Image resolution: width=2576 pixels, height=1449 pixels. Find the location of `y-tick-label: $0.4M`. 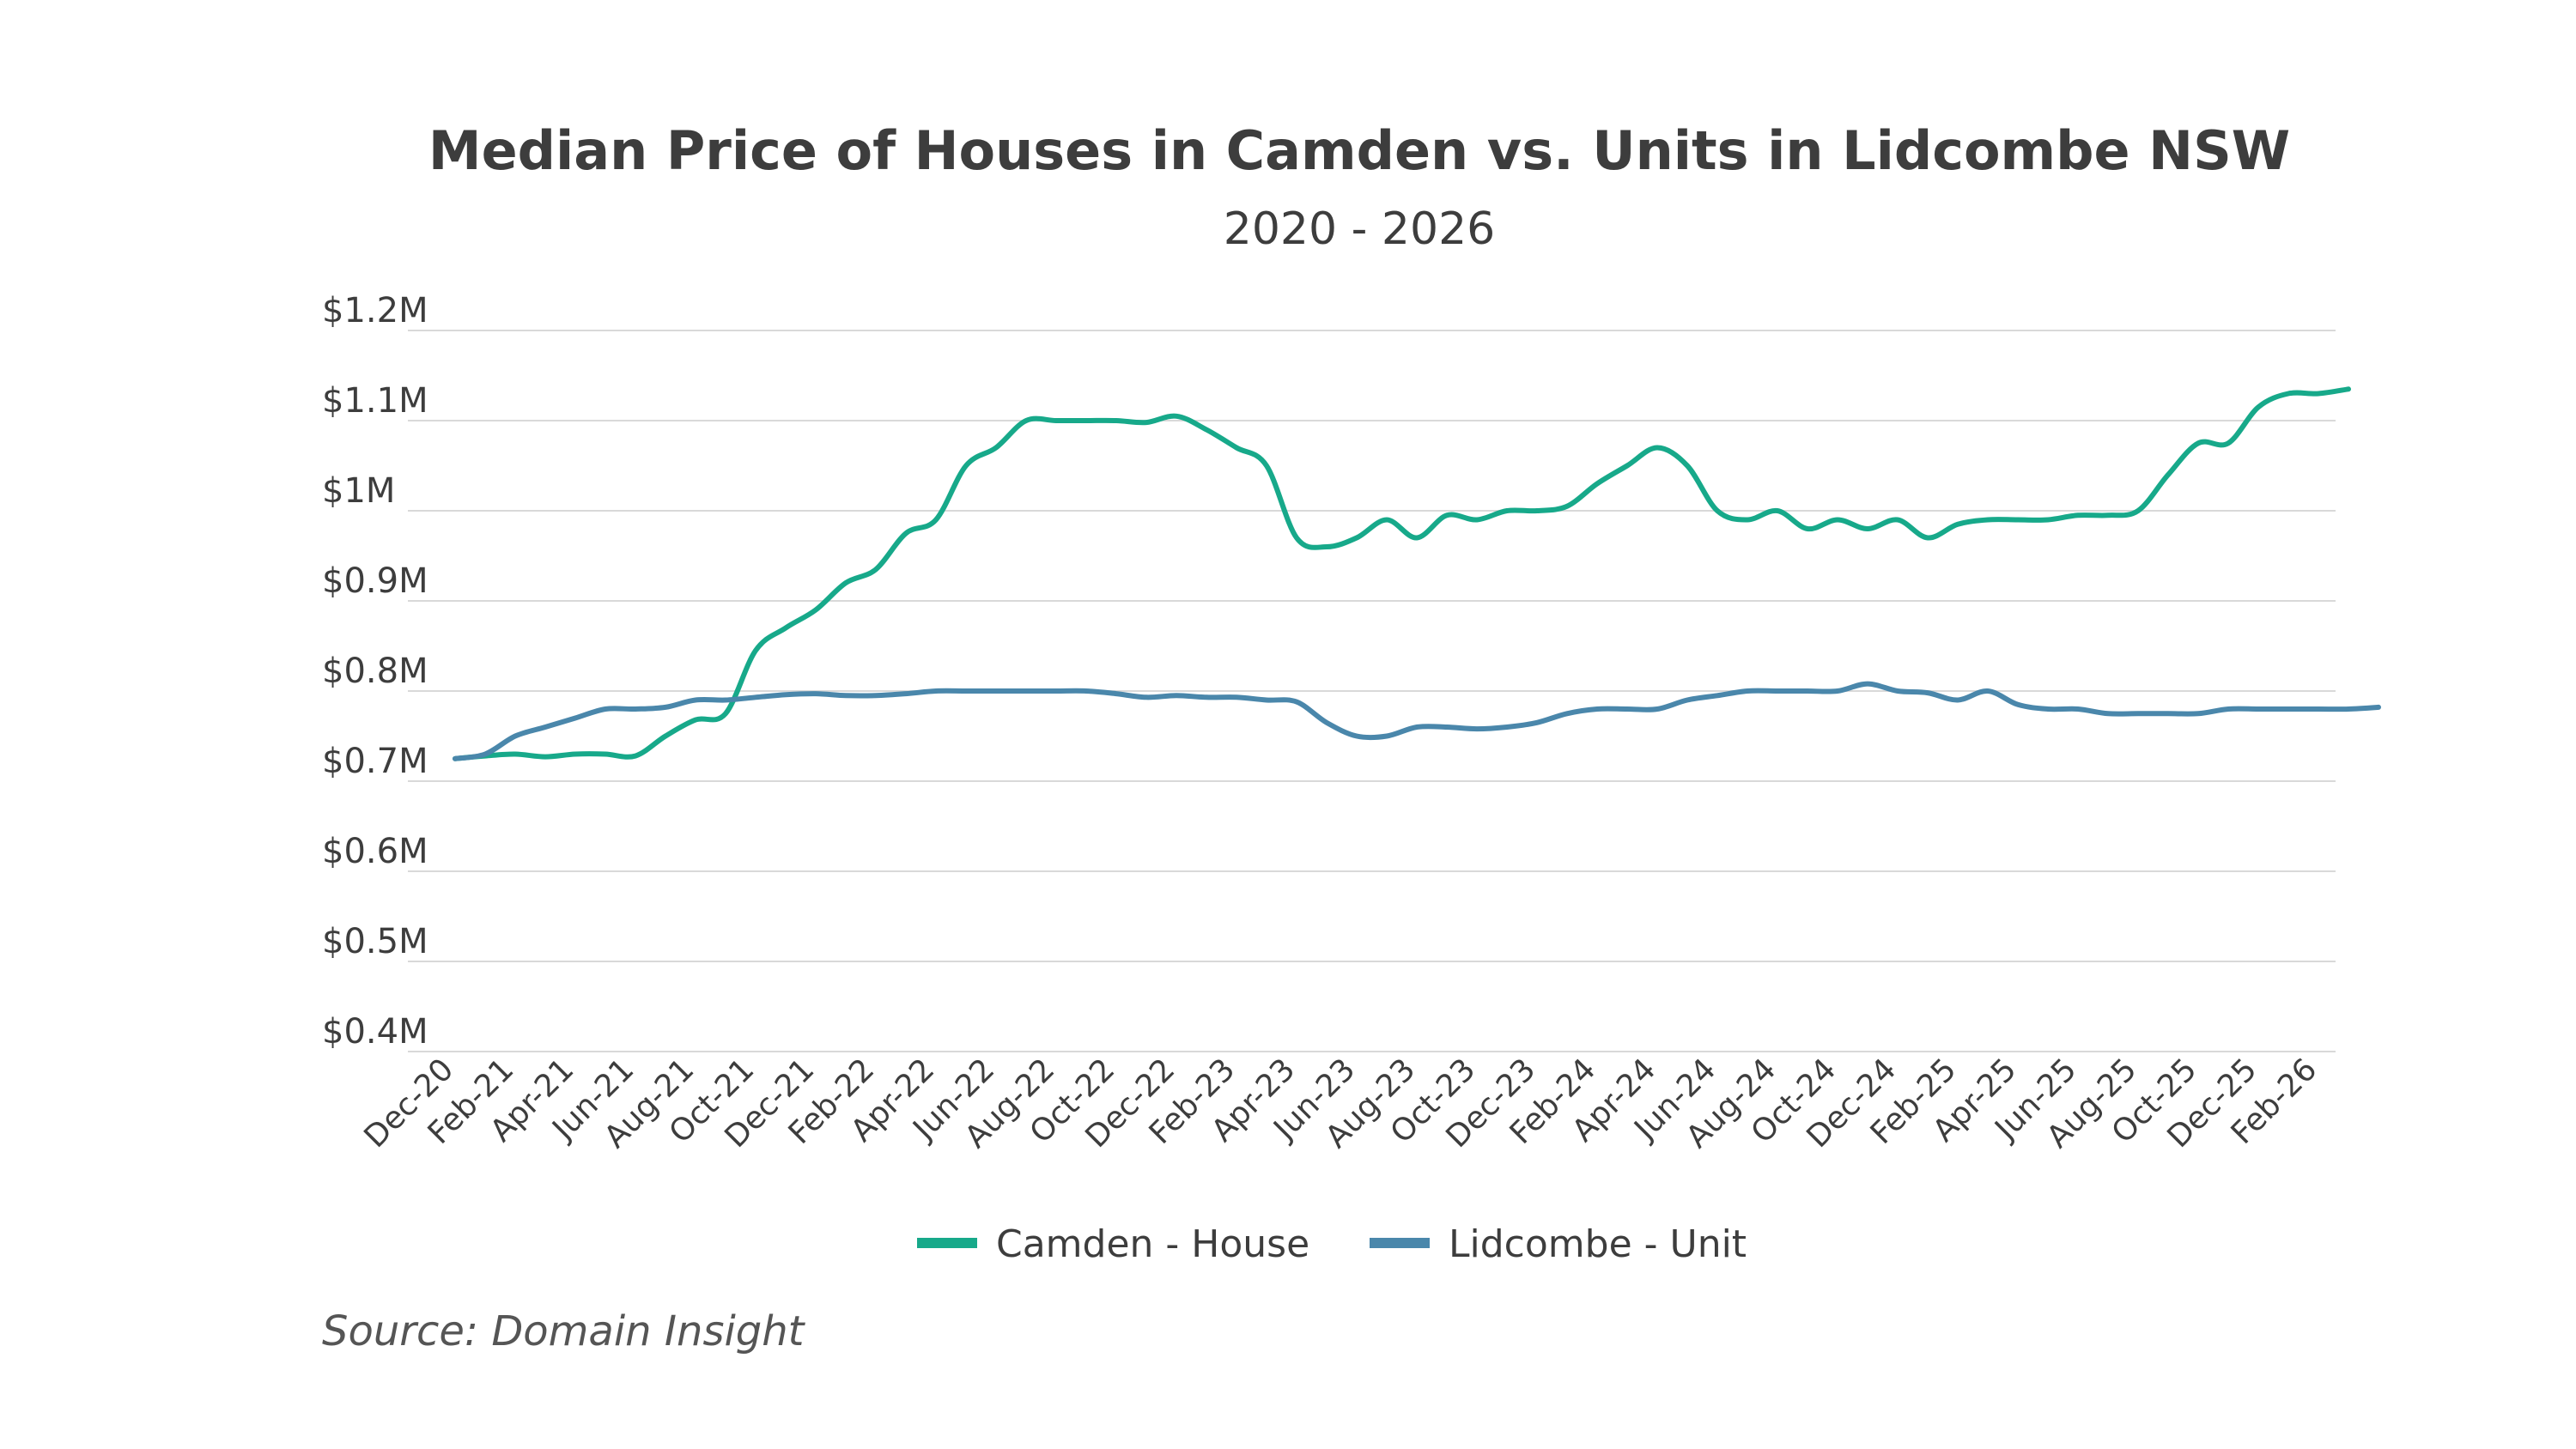

y-tick-label: $0.4M is located at coordinates (375, 1032).